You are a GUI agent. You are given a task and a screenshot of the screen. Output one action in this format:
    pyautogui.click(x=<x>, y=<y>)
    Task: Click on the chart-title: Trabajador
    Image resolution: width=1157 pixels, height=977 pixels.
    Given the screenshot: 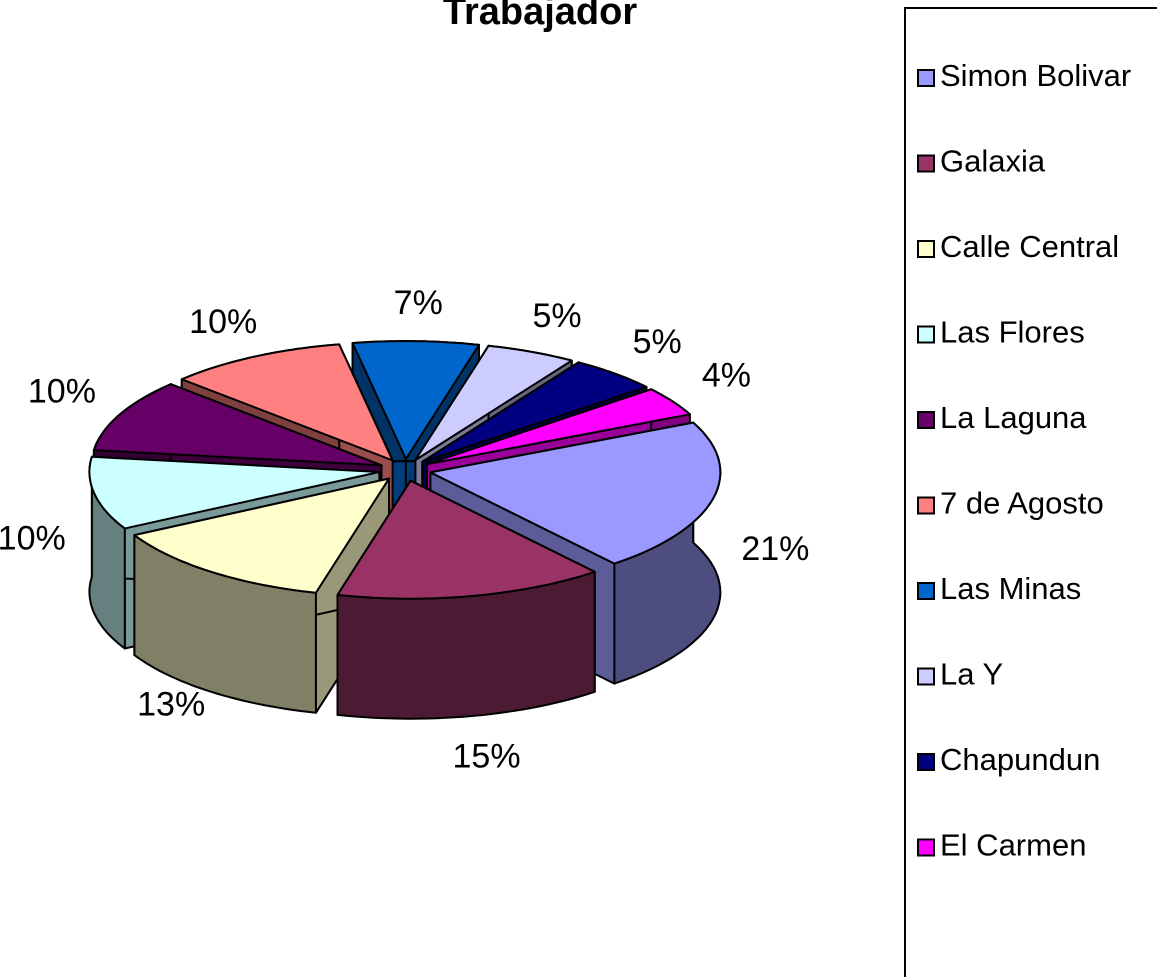 What is the action you would take?
    pyautogui.click(x=540, y=16)
    